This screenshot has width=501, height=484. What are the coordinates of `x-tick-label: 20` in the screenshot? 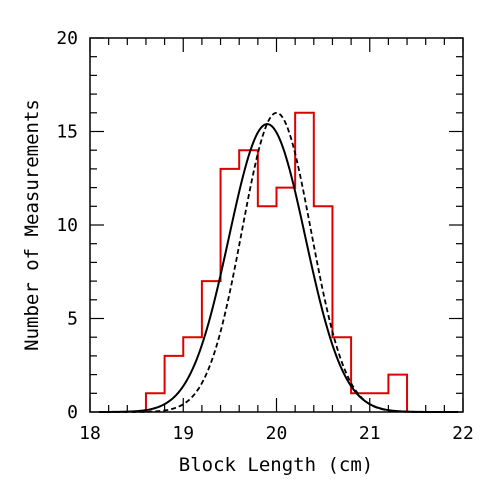 It's located at (277, 433).